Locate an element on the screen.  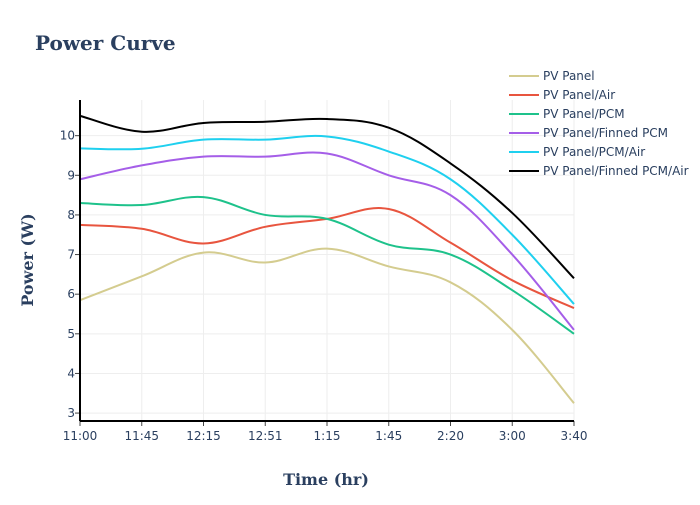
x-tick-label: 3:00 is located at coordinates (512, 436).